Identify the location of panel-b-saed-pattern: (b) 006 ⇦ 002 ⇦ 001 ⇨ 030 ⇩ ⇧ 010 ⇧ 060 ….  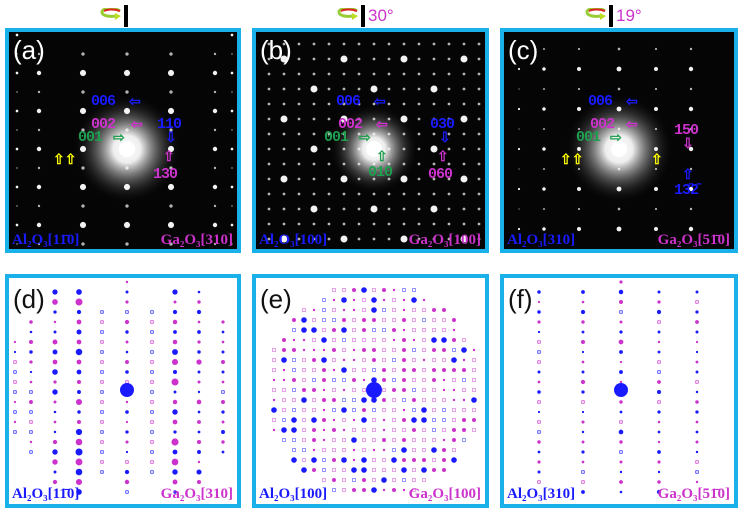
(370, 140).